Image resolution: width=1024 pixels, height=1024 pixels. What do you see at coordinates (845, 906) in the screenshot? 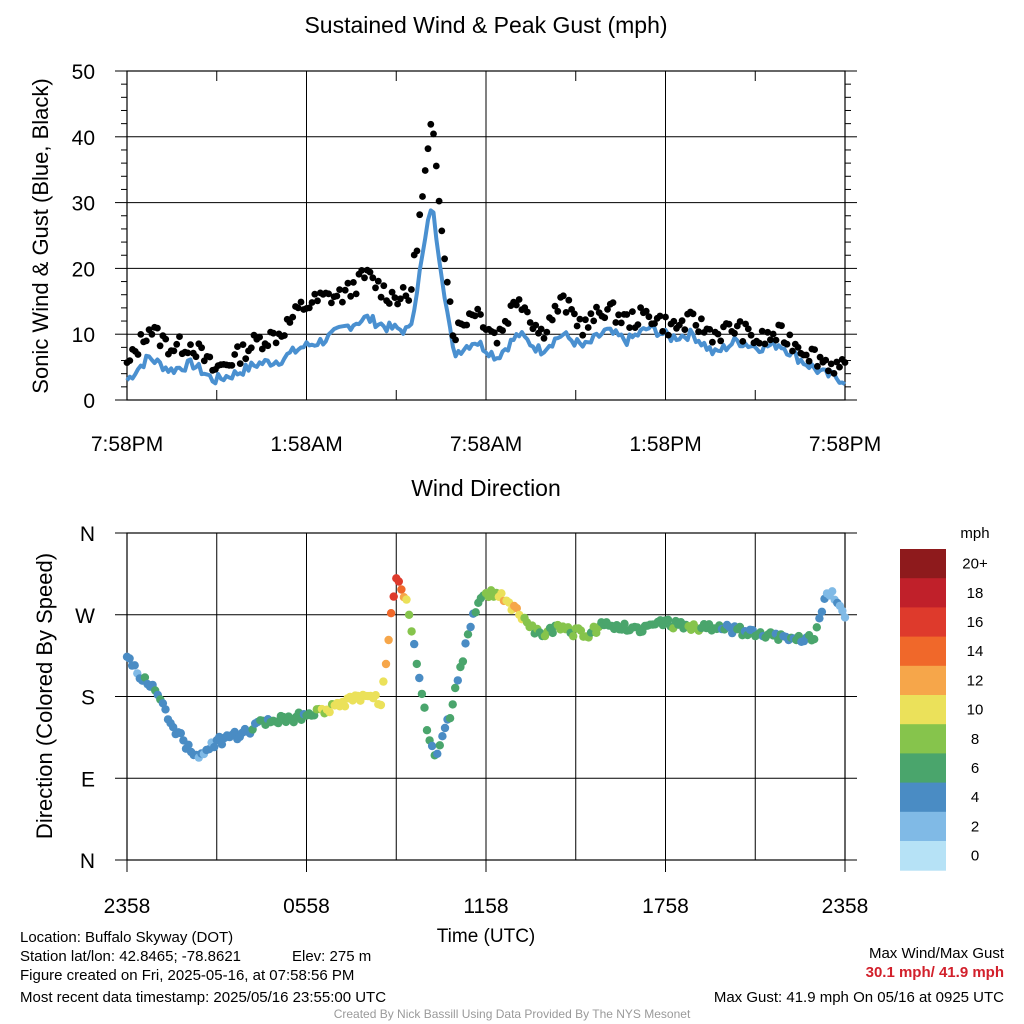
I see `x-tick-label: 2358` at bounding box center [845, 906].